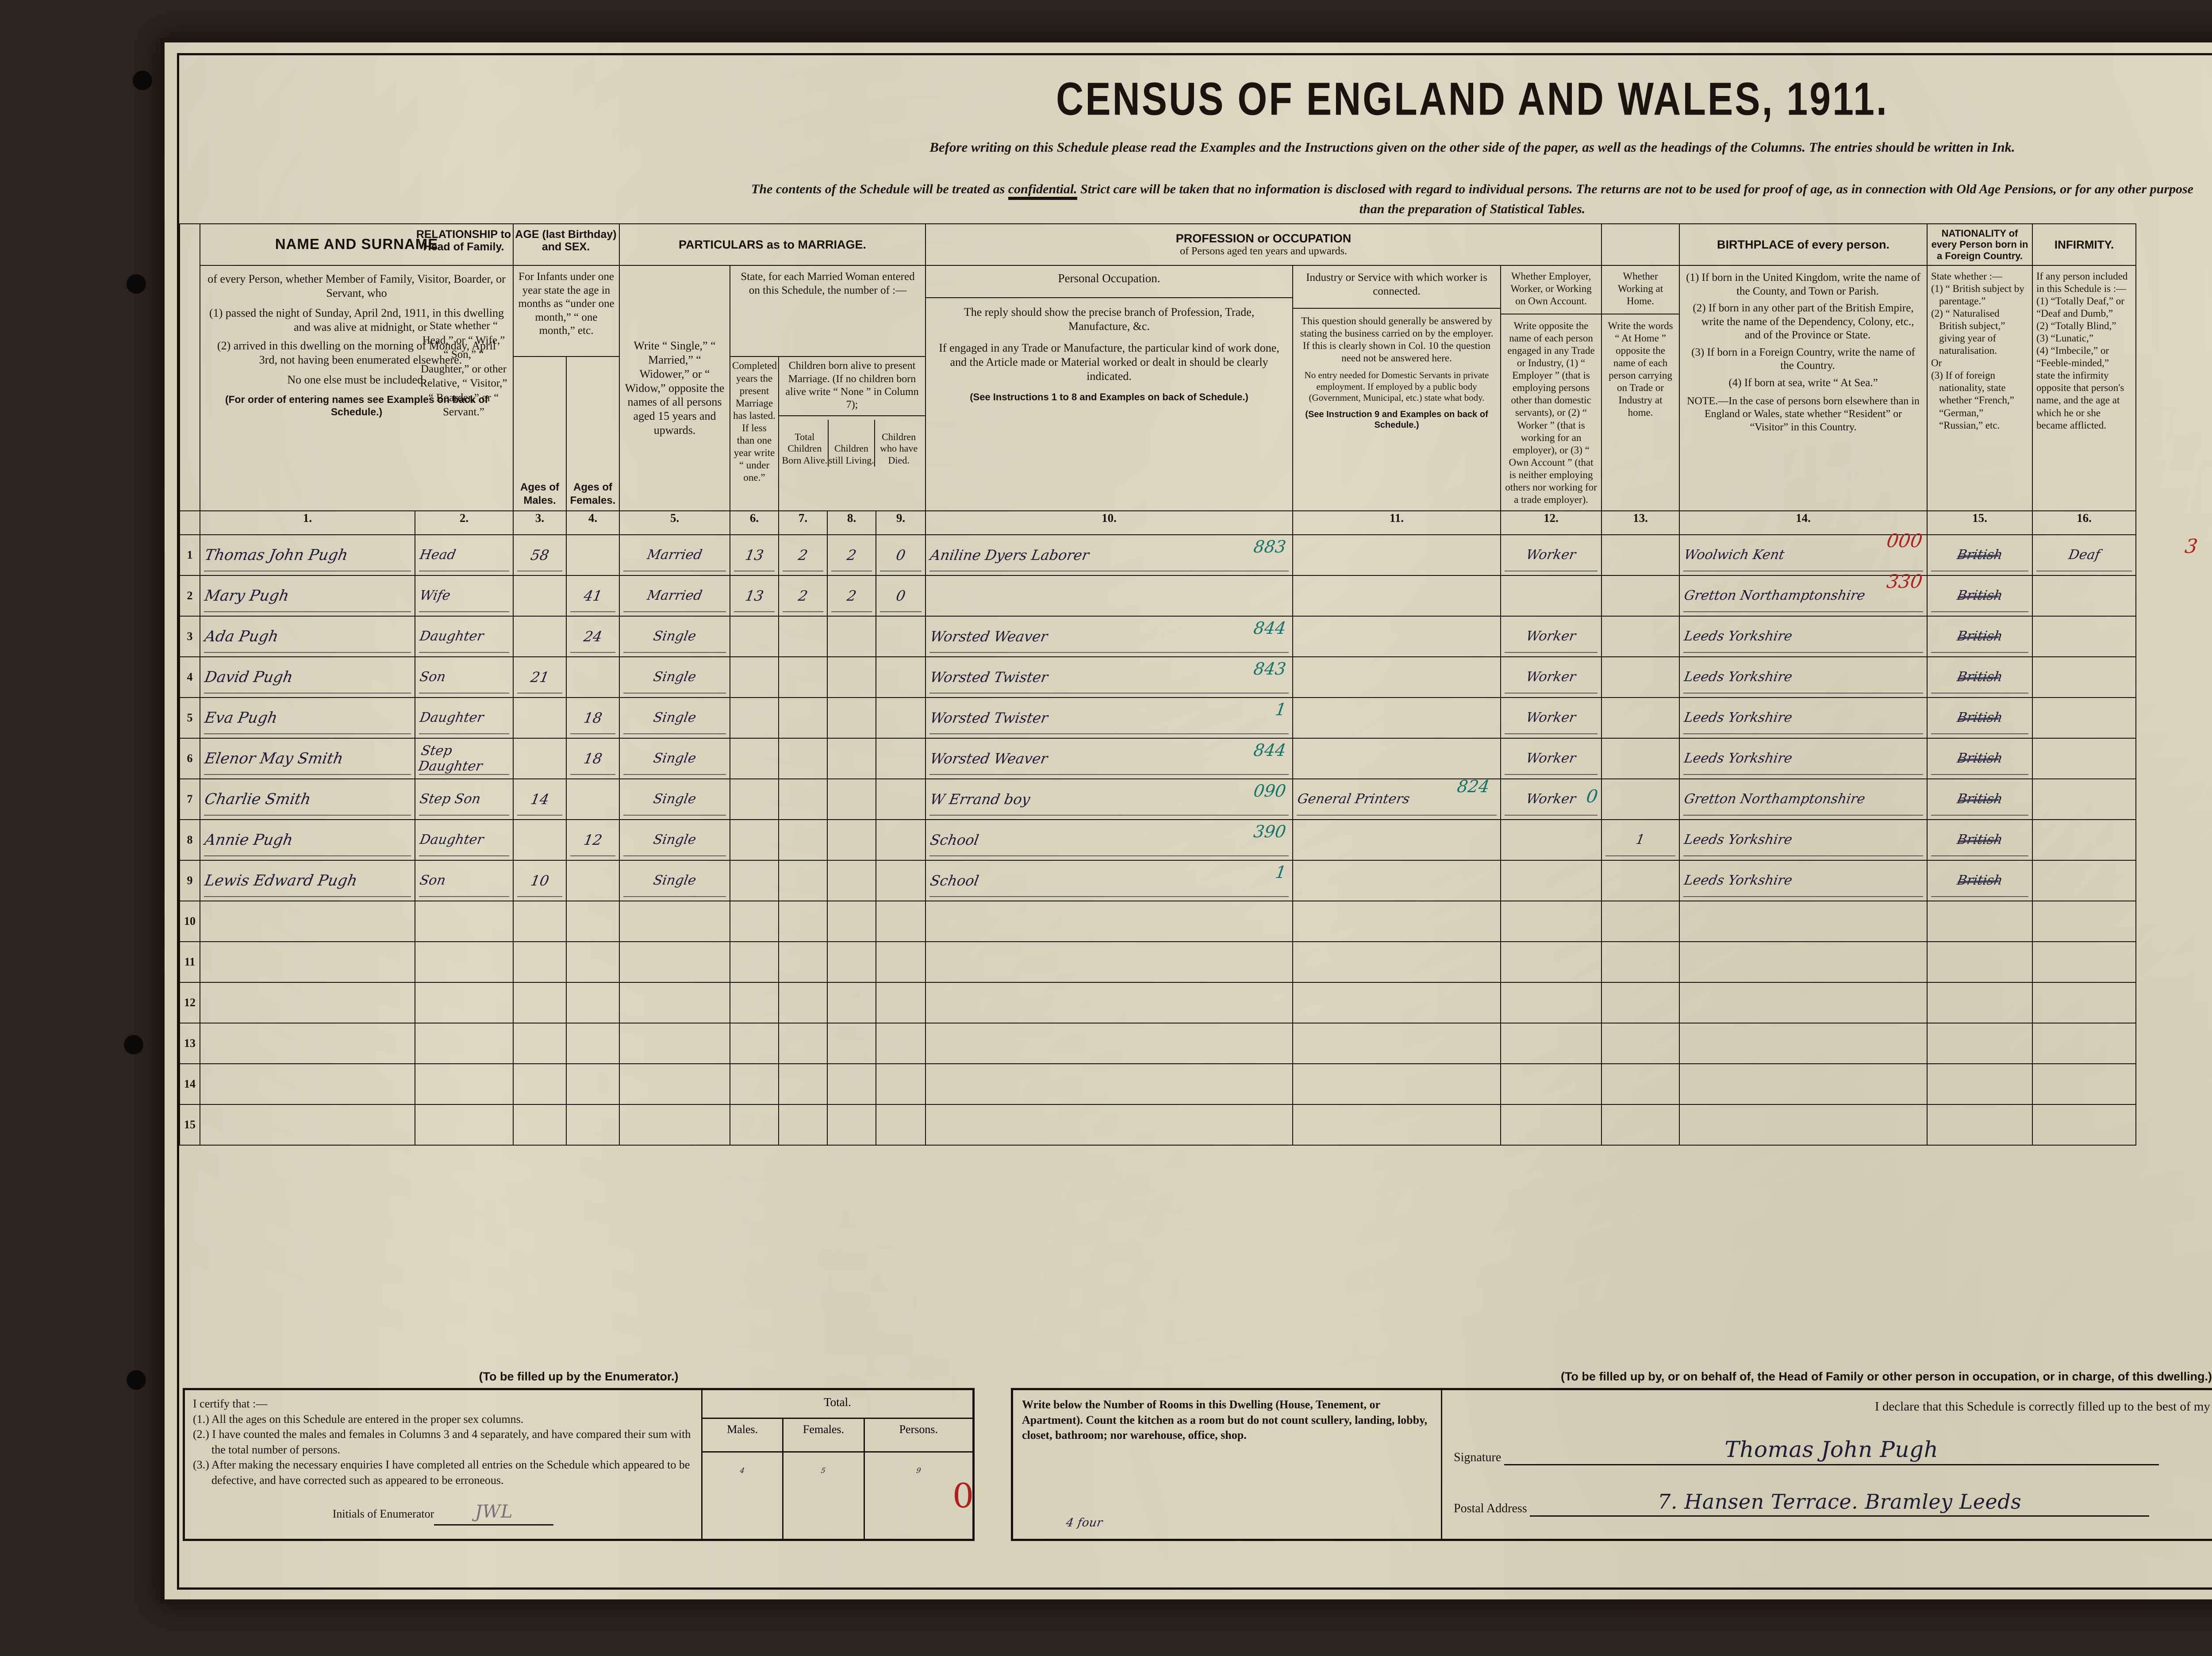 This screenshot has width=2212, height=1656. I want to click on table-row: 10, so click(1196, 921).